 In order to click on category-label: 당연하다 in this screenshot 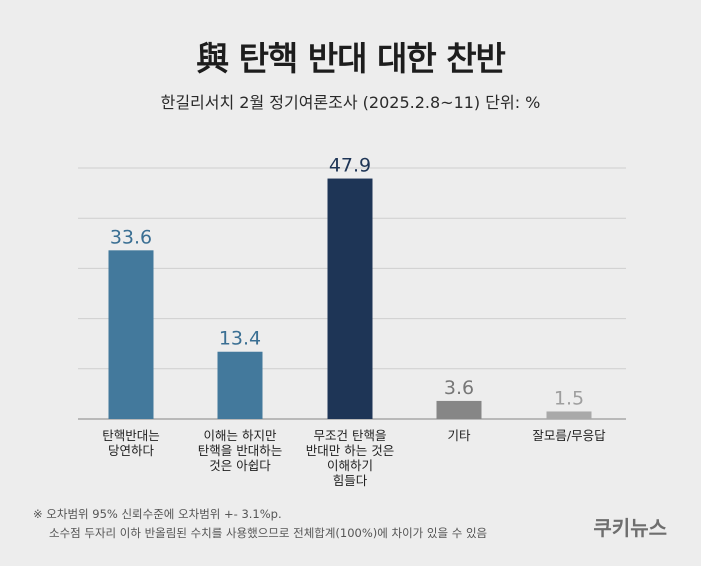, I will do `click(131, 450)`.